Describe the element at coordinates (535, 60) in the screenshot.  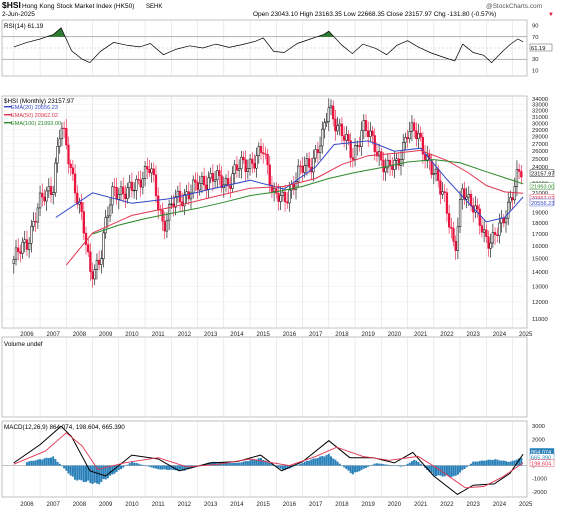
I see `rsi-y-tick-30: 30` at that location.